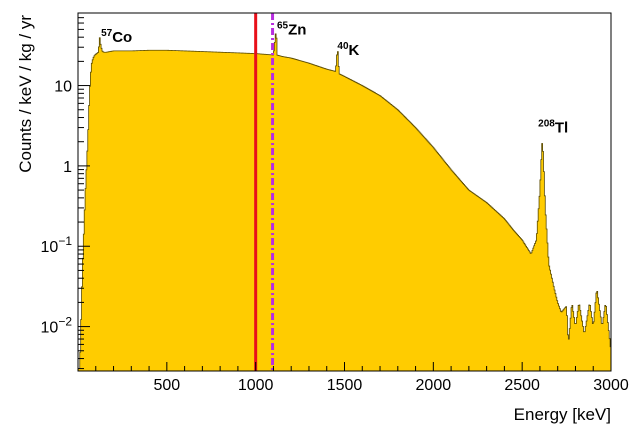 The image size is (644, 427). I want to click on y-tick-label: 10⁻¹, so click(57, 245).